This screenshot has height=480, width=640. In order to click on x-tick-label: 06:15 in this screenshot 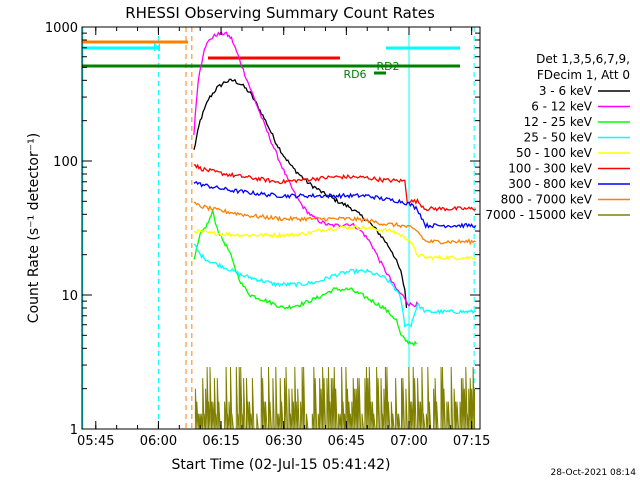, I will do `click(220, 441)`.